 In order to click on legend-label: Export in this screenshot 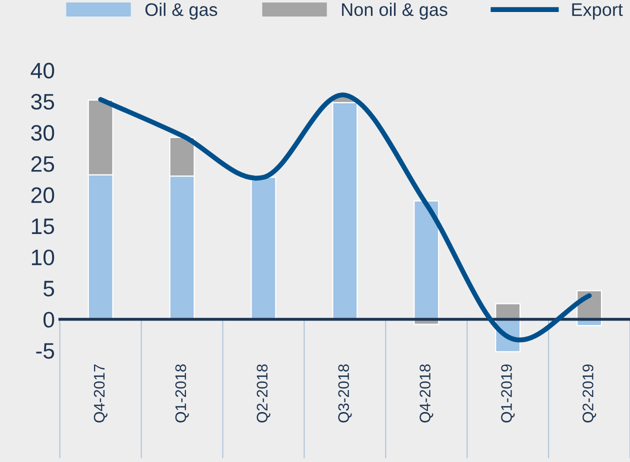, I will do `click(597, 11)`.